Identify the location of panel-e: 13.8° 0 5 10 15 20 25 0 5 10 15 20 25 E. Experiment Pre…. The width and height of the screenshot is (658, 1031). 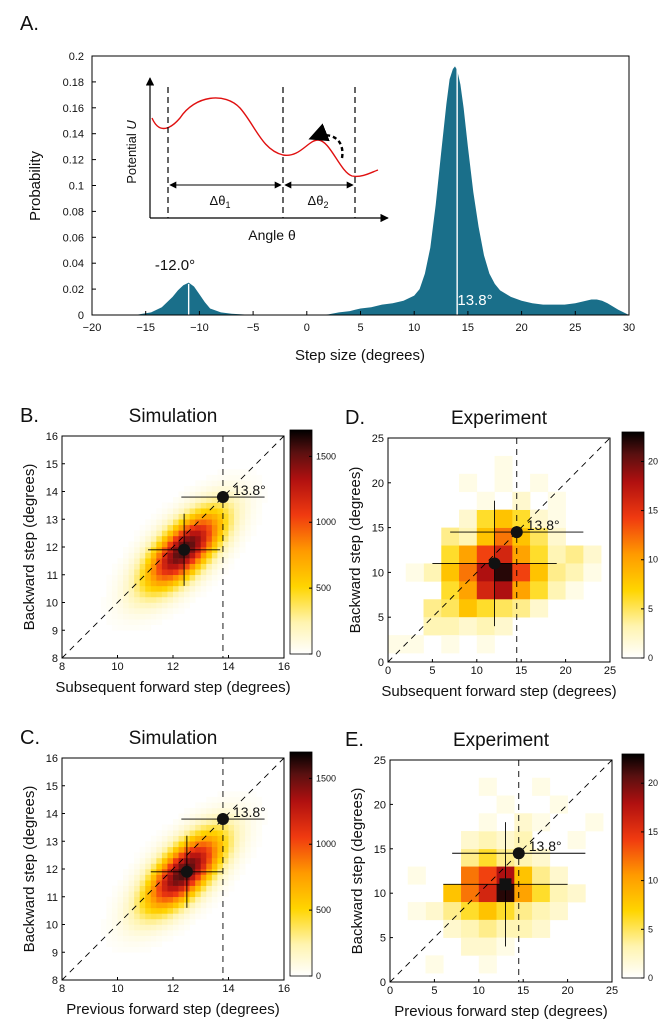
(501, 874).